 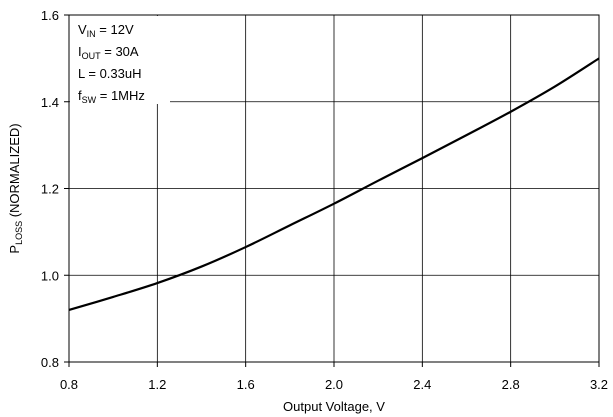 What do you see at coordinates (69, 384) in the screenshot?
I see `x-tick-label: 0.8` at bounding box center [69, 384].